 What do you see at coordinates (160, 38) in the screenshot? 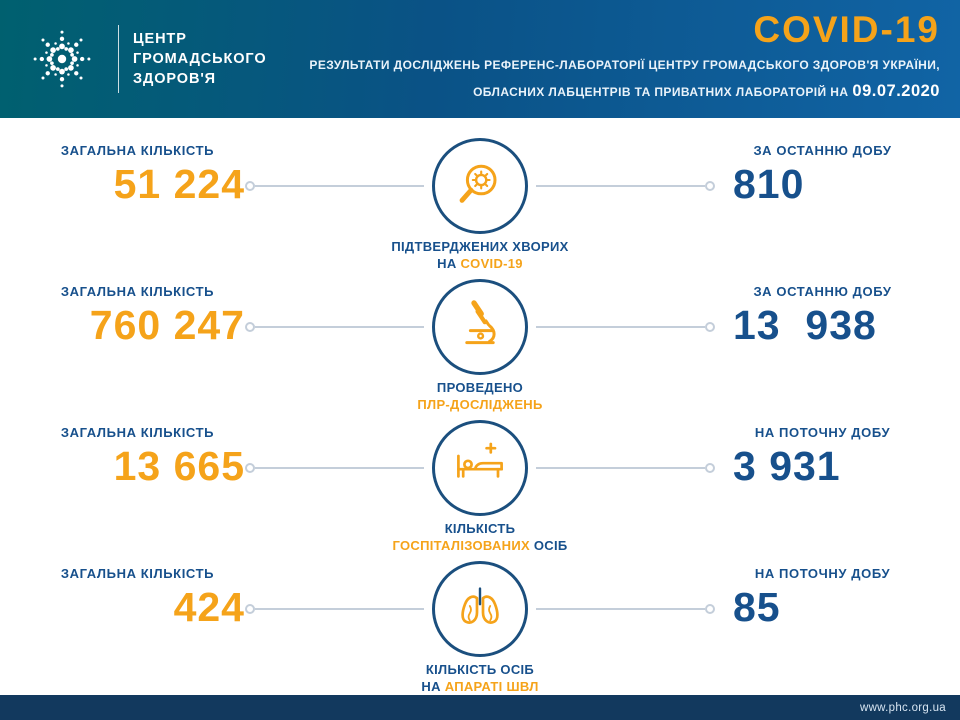
I see `org-name-line1: ЦЕНТР` at bounding box center [160, 38].